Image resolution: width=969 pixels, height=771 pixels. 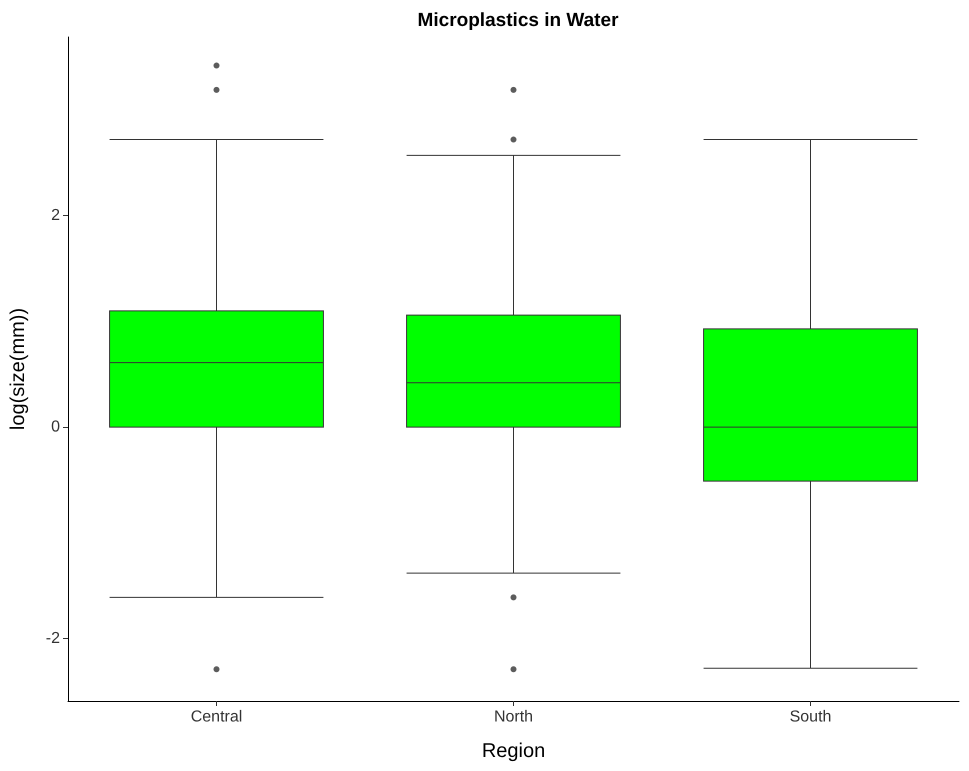 What do you see at coordinates (216, 717) in the screenshot?
I see `x-tick-label: Central` at bounding box center [216, 717].